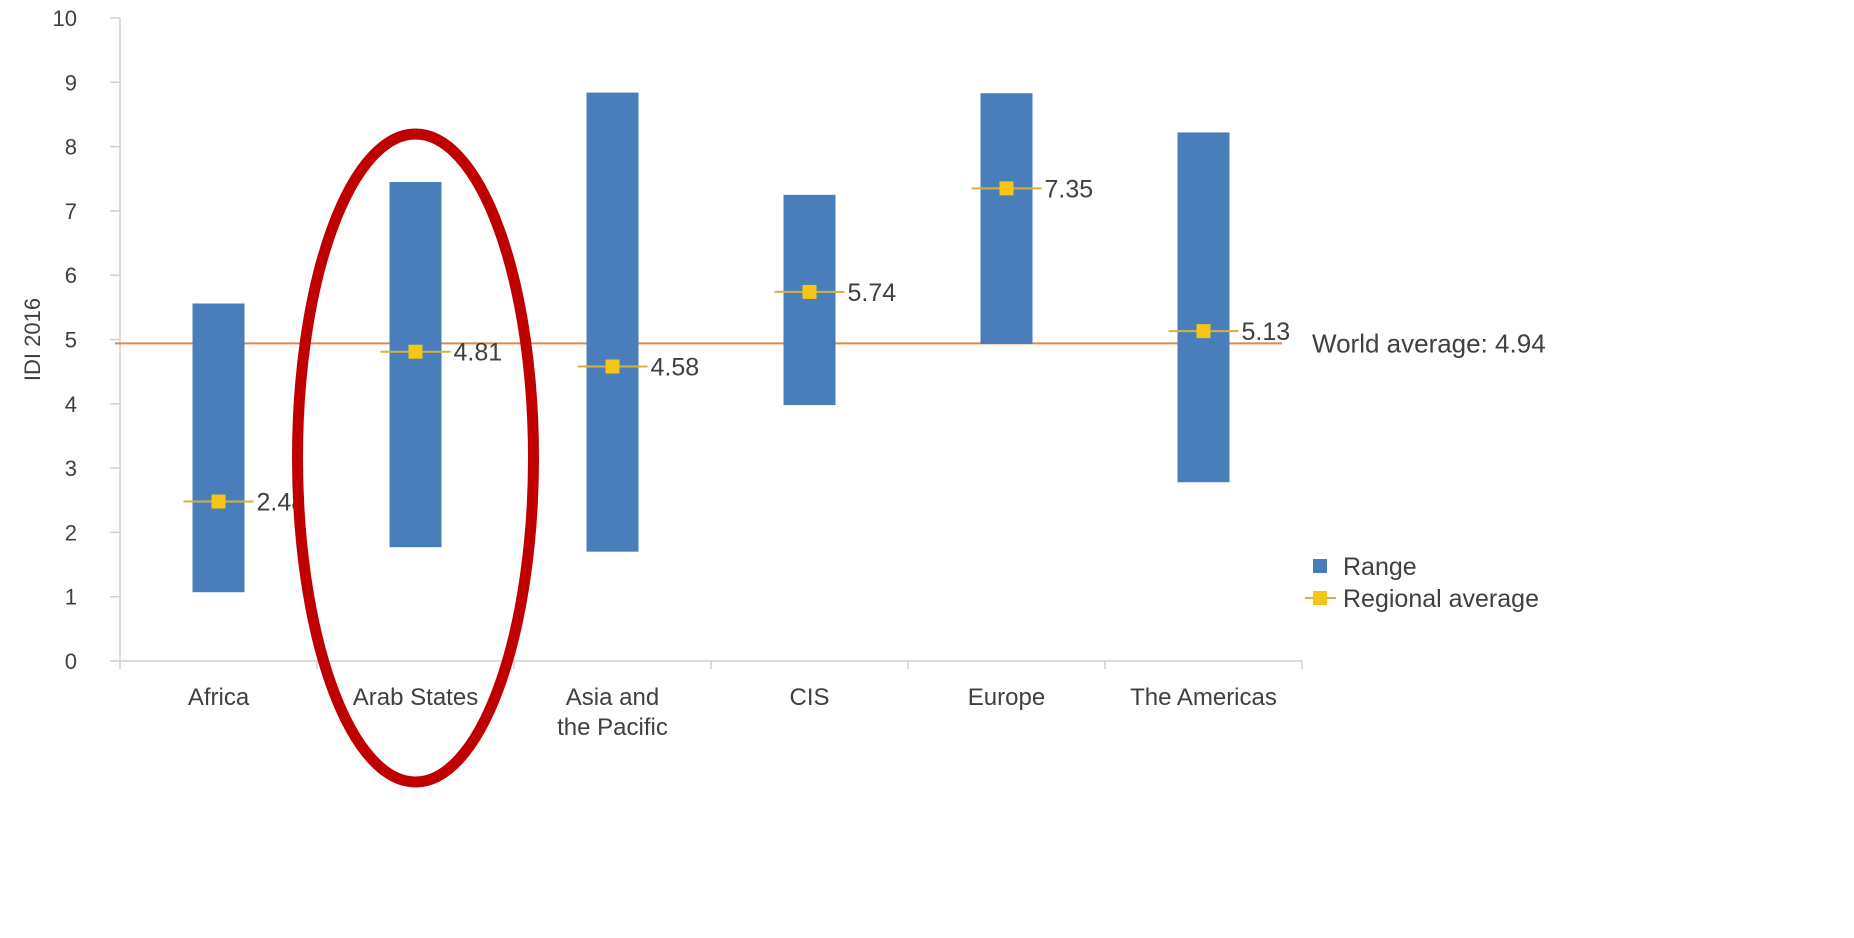 This screenshot has height=938, width=1854. What do you see at coordinates (65, 18) in the screenshot?
I see `y-tick-label: 10` at bounding box center [65, 18].